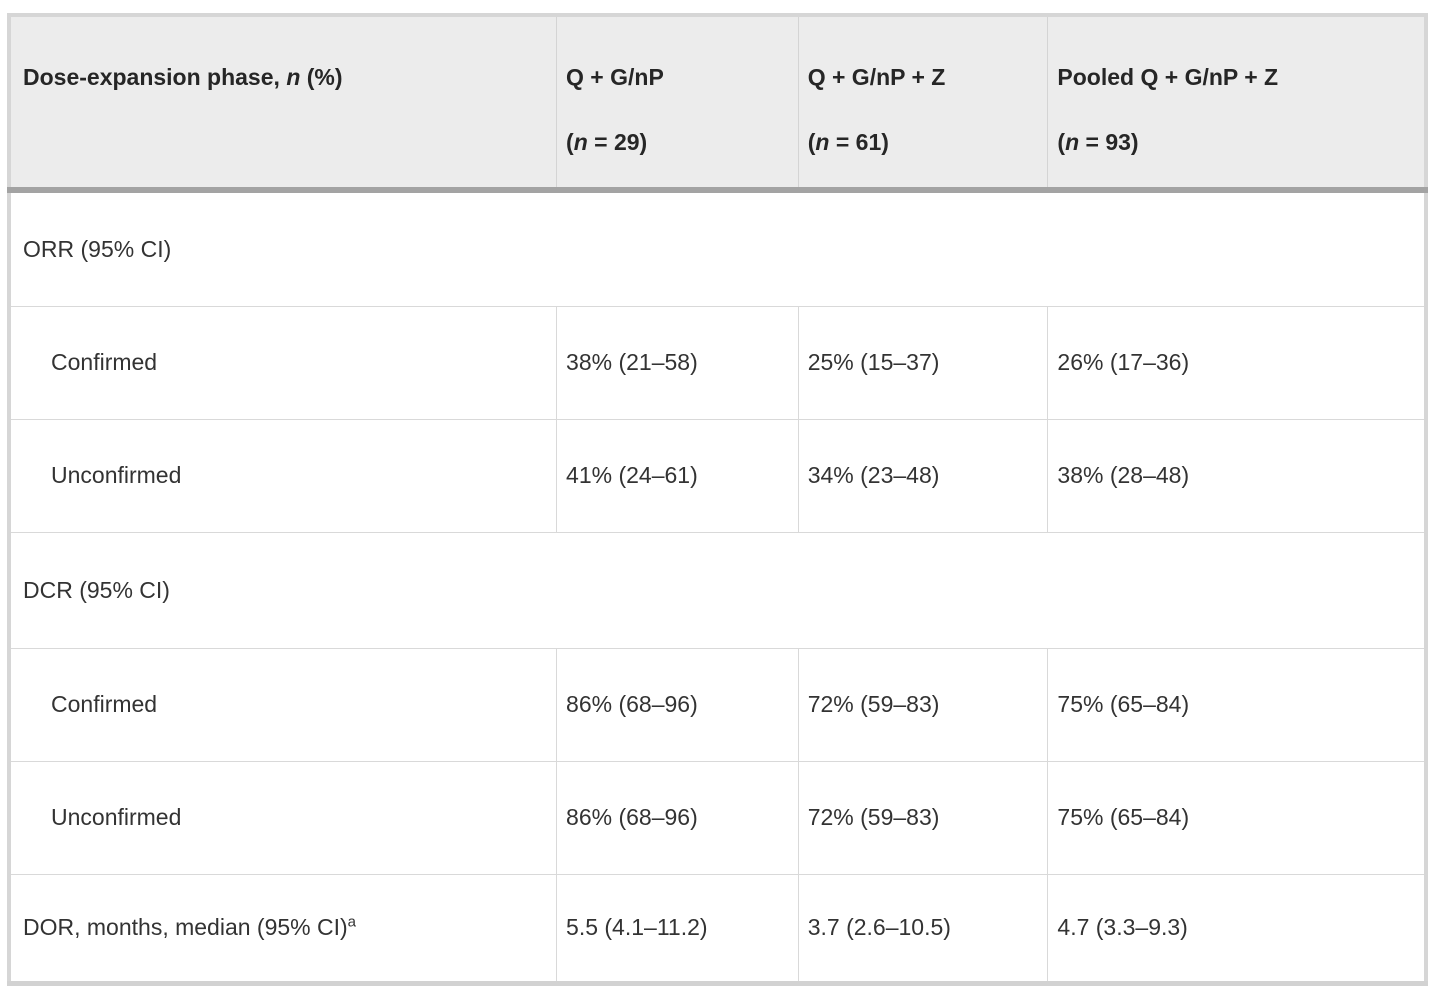  What do you see at coordinates (283, 104) in the screenshot?
I see `column-header-metric: Dose-expansion phase, n (%)` at bounding box center [283, 104].